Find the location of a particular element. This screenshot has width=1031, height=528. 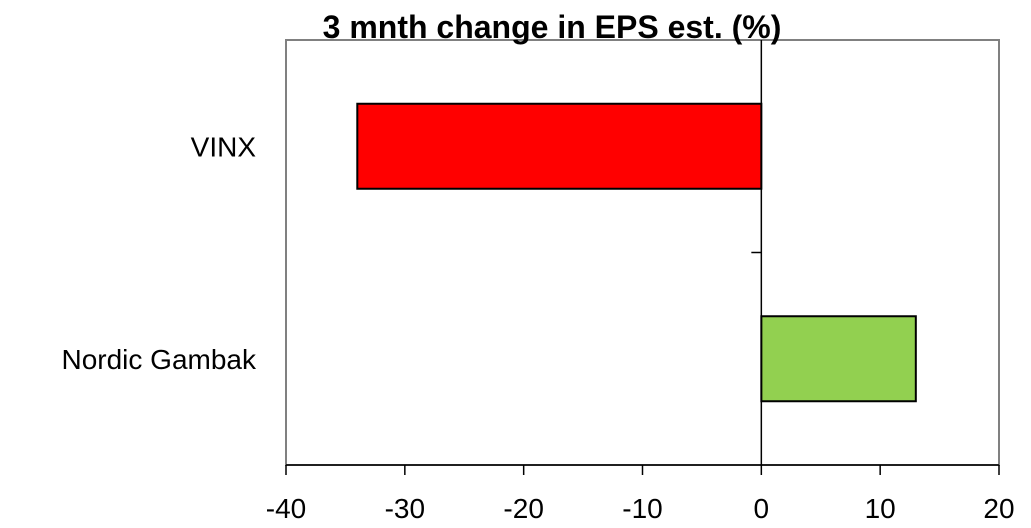

x-ticks-group: -40 -30 -20 -10 0 10 20 is located at coordinates (640, 494).